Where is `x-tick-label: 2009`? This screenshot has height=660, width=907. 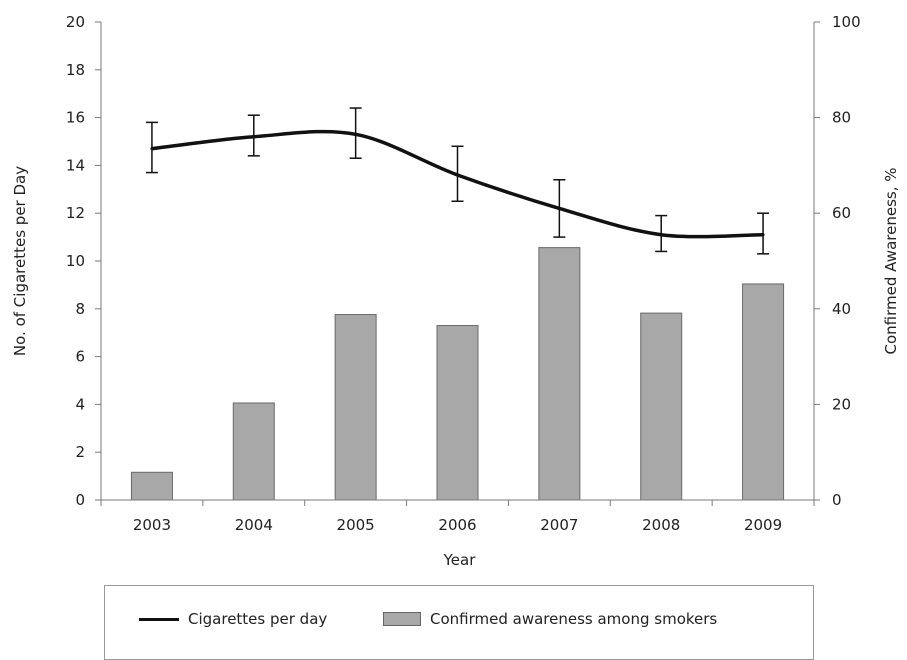 x-tick-label: 2009 is located at coordinates (763, 525).